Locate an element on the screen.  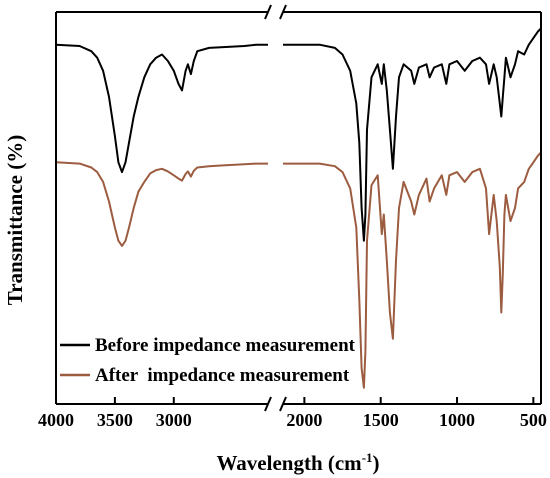
x-tick-label-1000: 1000 is located at coordinates (457, 420).